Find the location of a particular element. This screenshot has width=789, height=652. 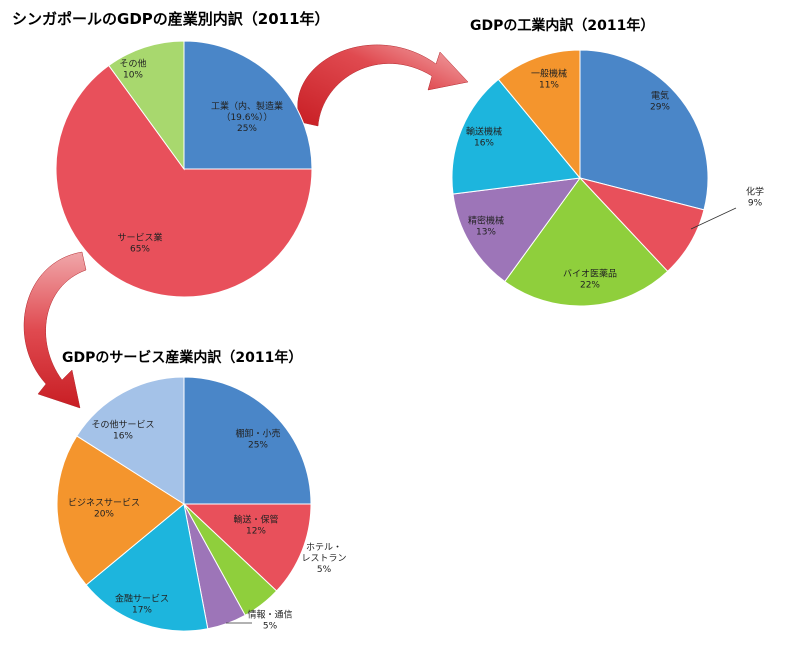

slice-name-label: サービス業 is located at coordinates (139, 238).